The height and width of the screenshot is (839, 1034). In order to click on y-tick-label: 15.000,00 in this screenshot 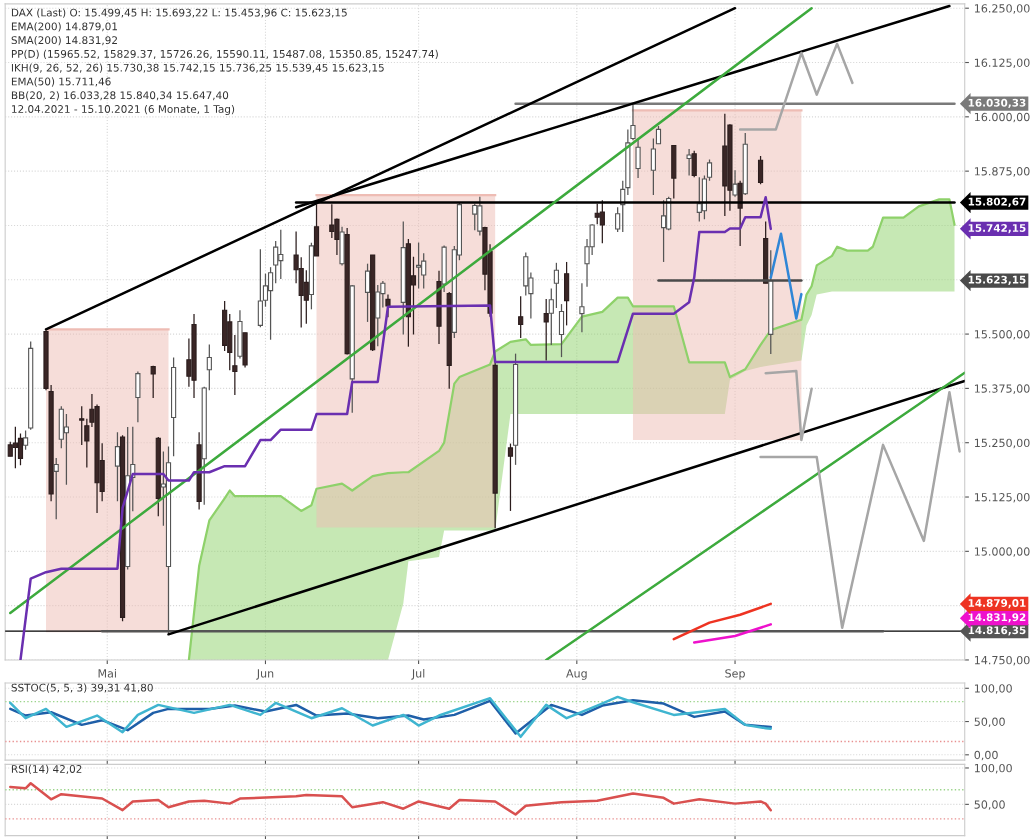, I will do `click(1002, 552)`.